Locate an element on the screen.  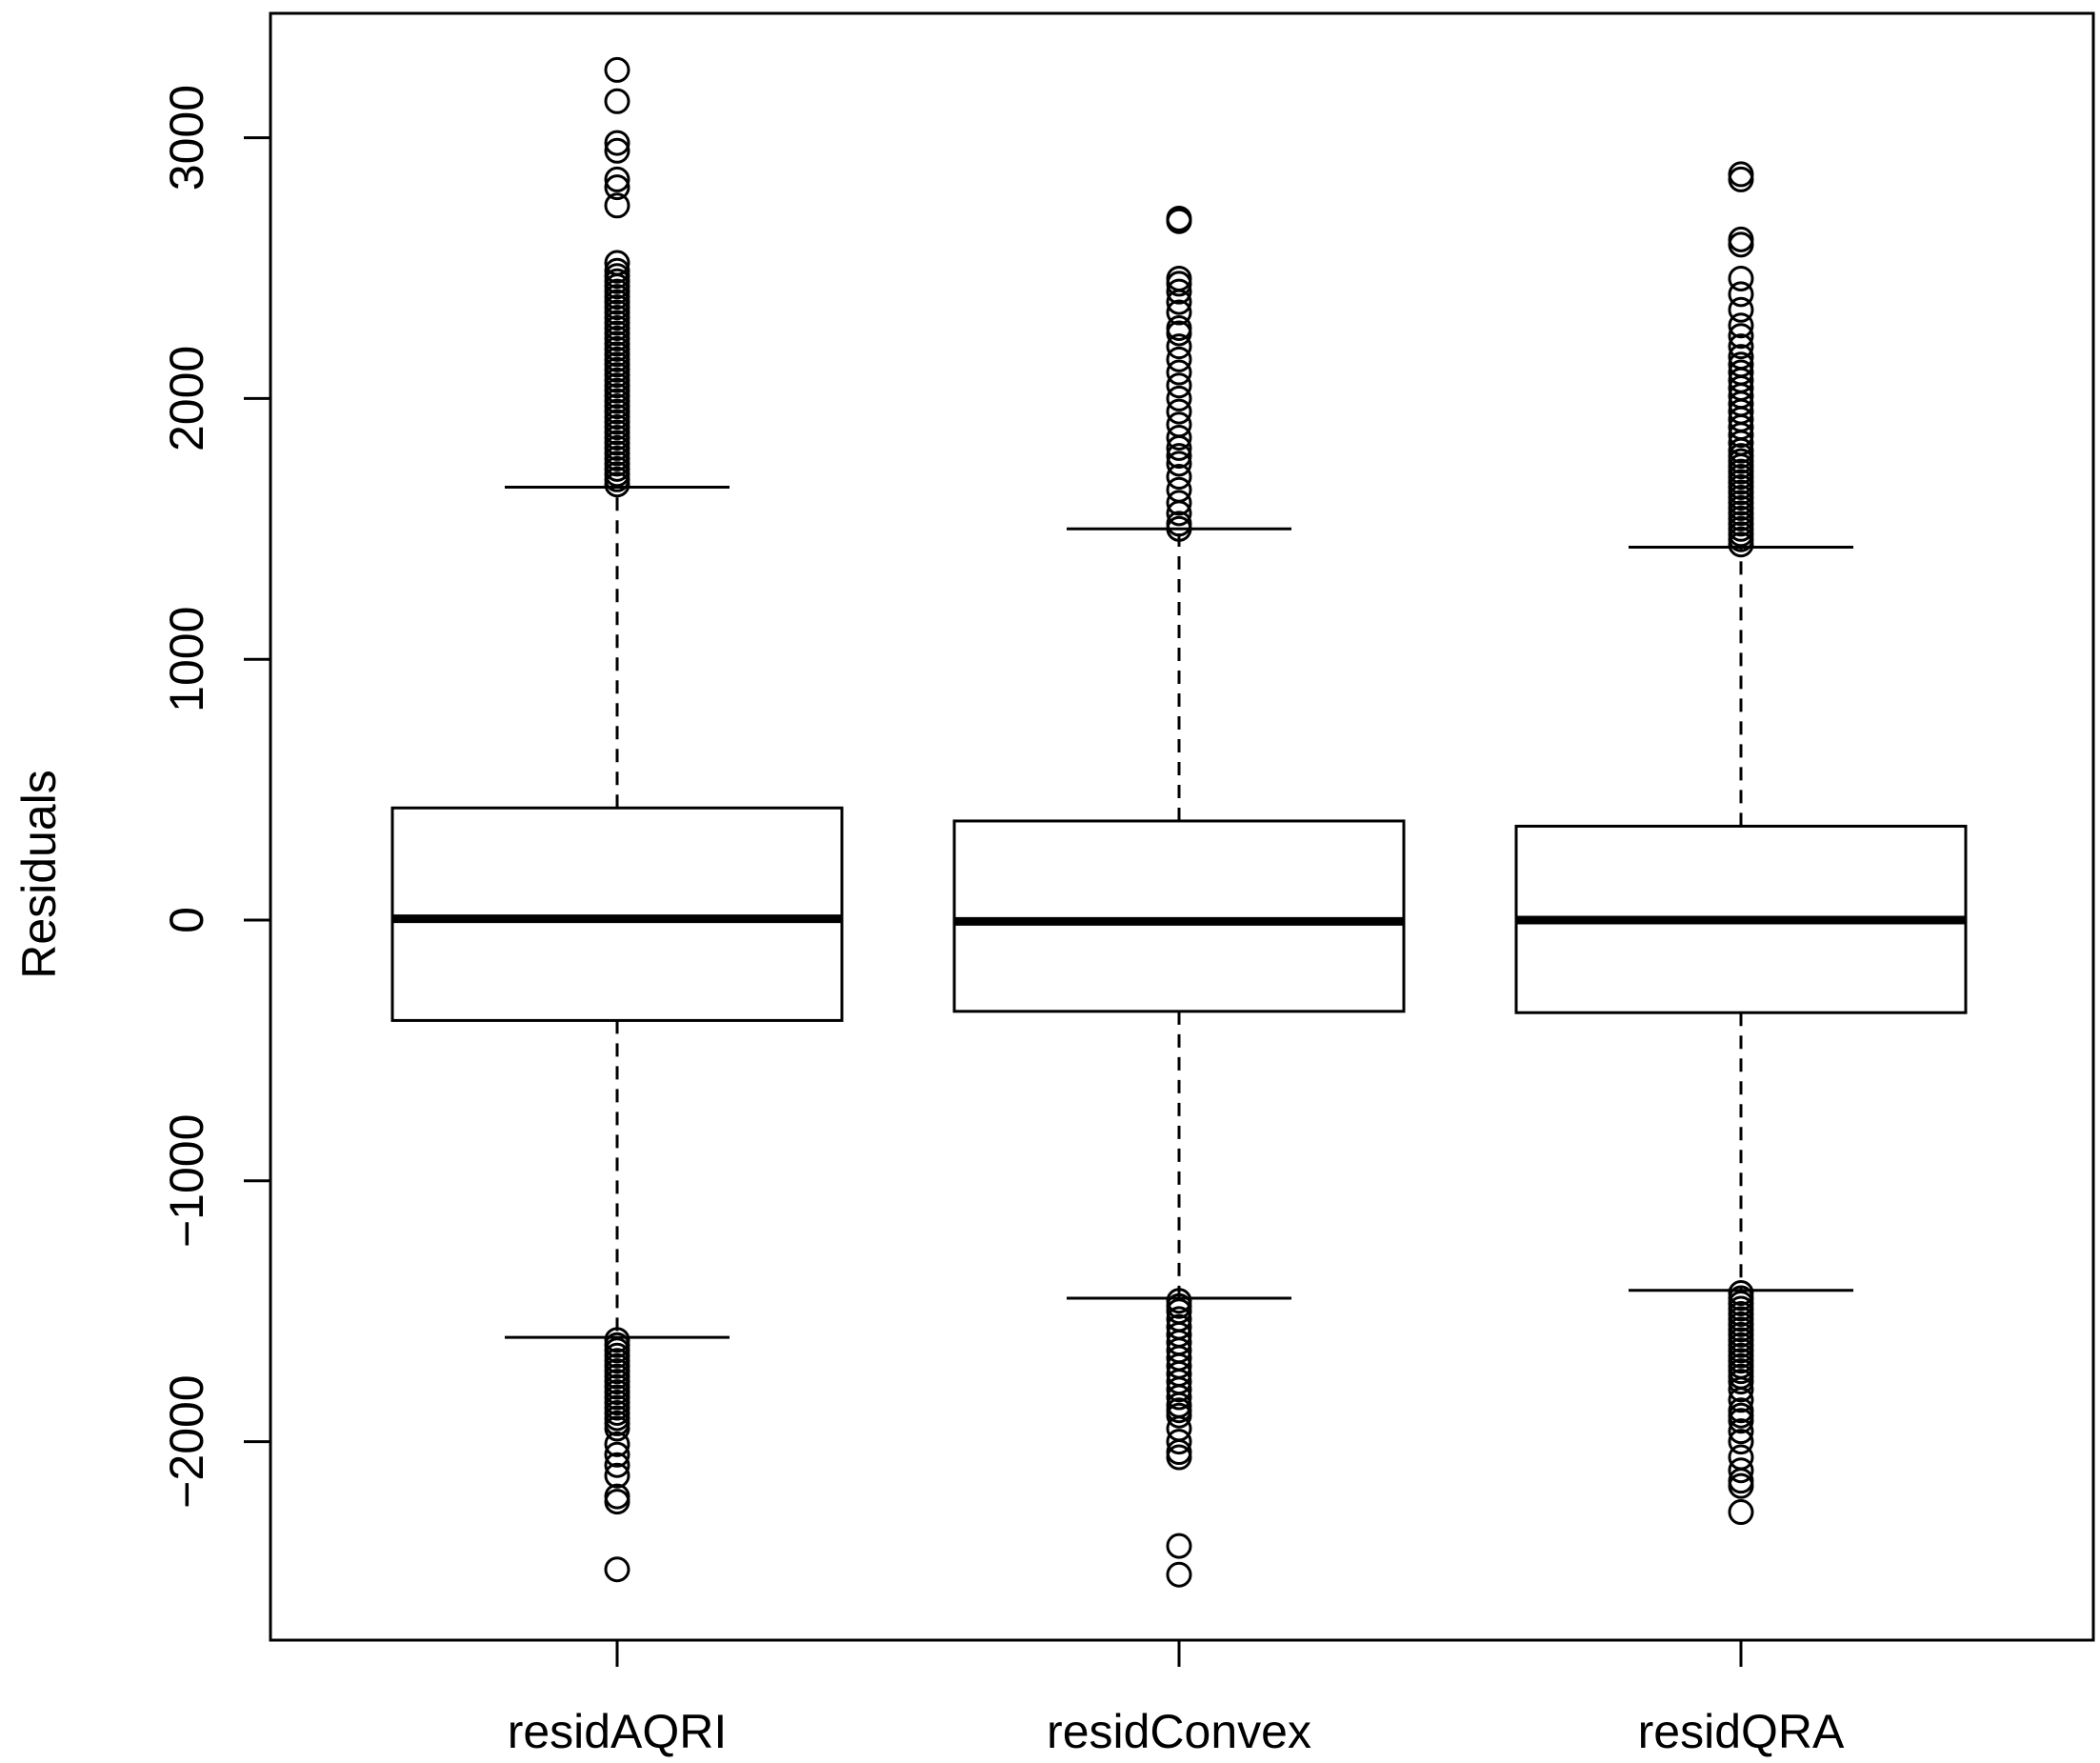
x-axis: residAQRI residConvex residQRA is located at coordinates (1176, 1699).